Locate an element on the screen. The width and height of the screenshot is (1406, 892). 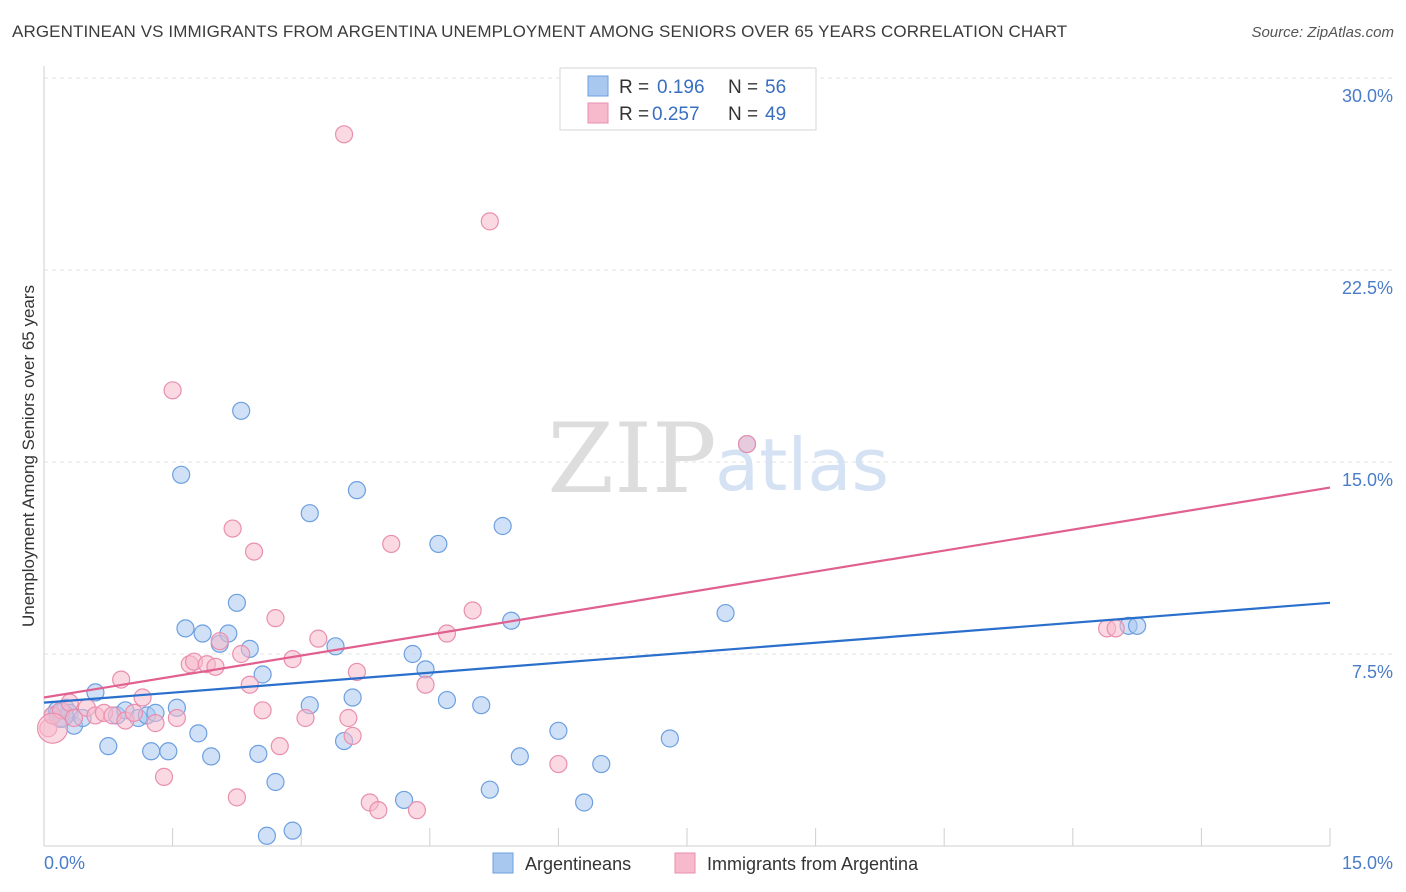
watermark-atlas: atlas is located at coordinates (802, 465).